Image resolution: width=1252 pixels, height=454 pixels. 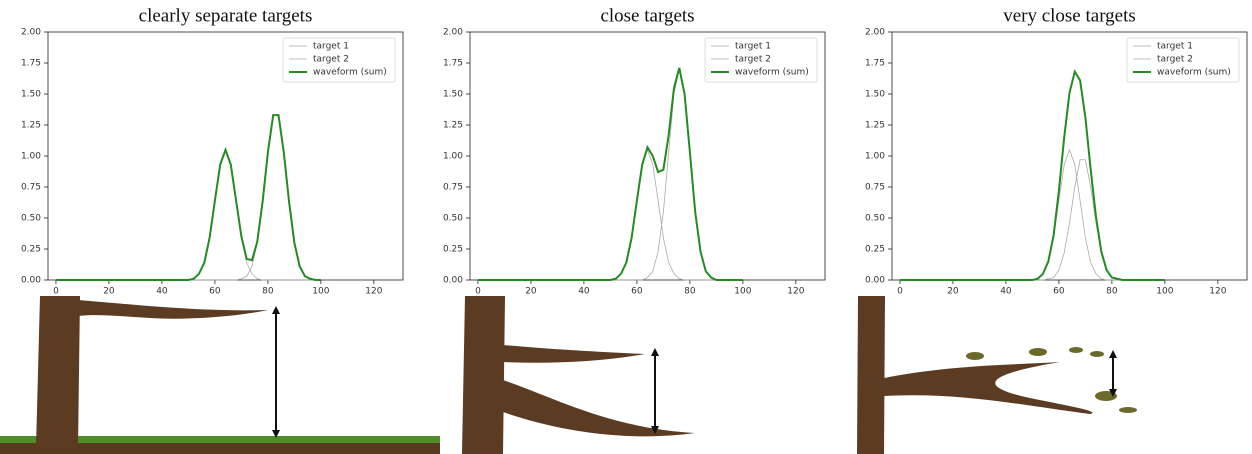 I want to click on chart-title: very close targets, so click(x=1069, y=15).